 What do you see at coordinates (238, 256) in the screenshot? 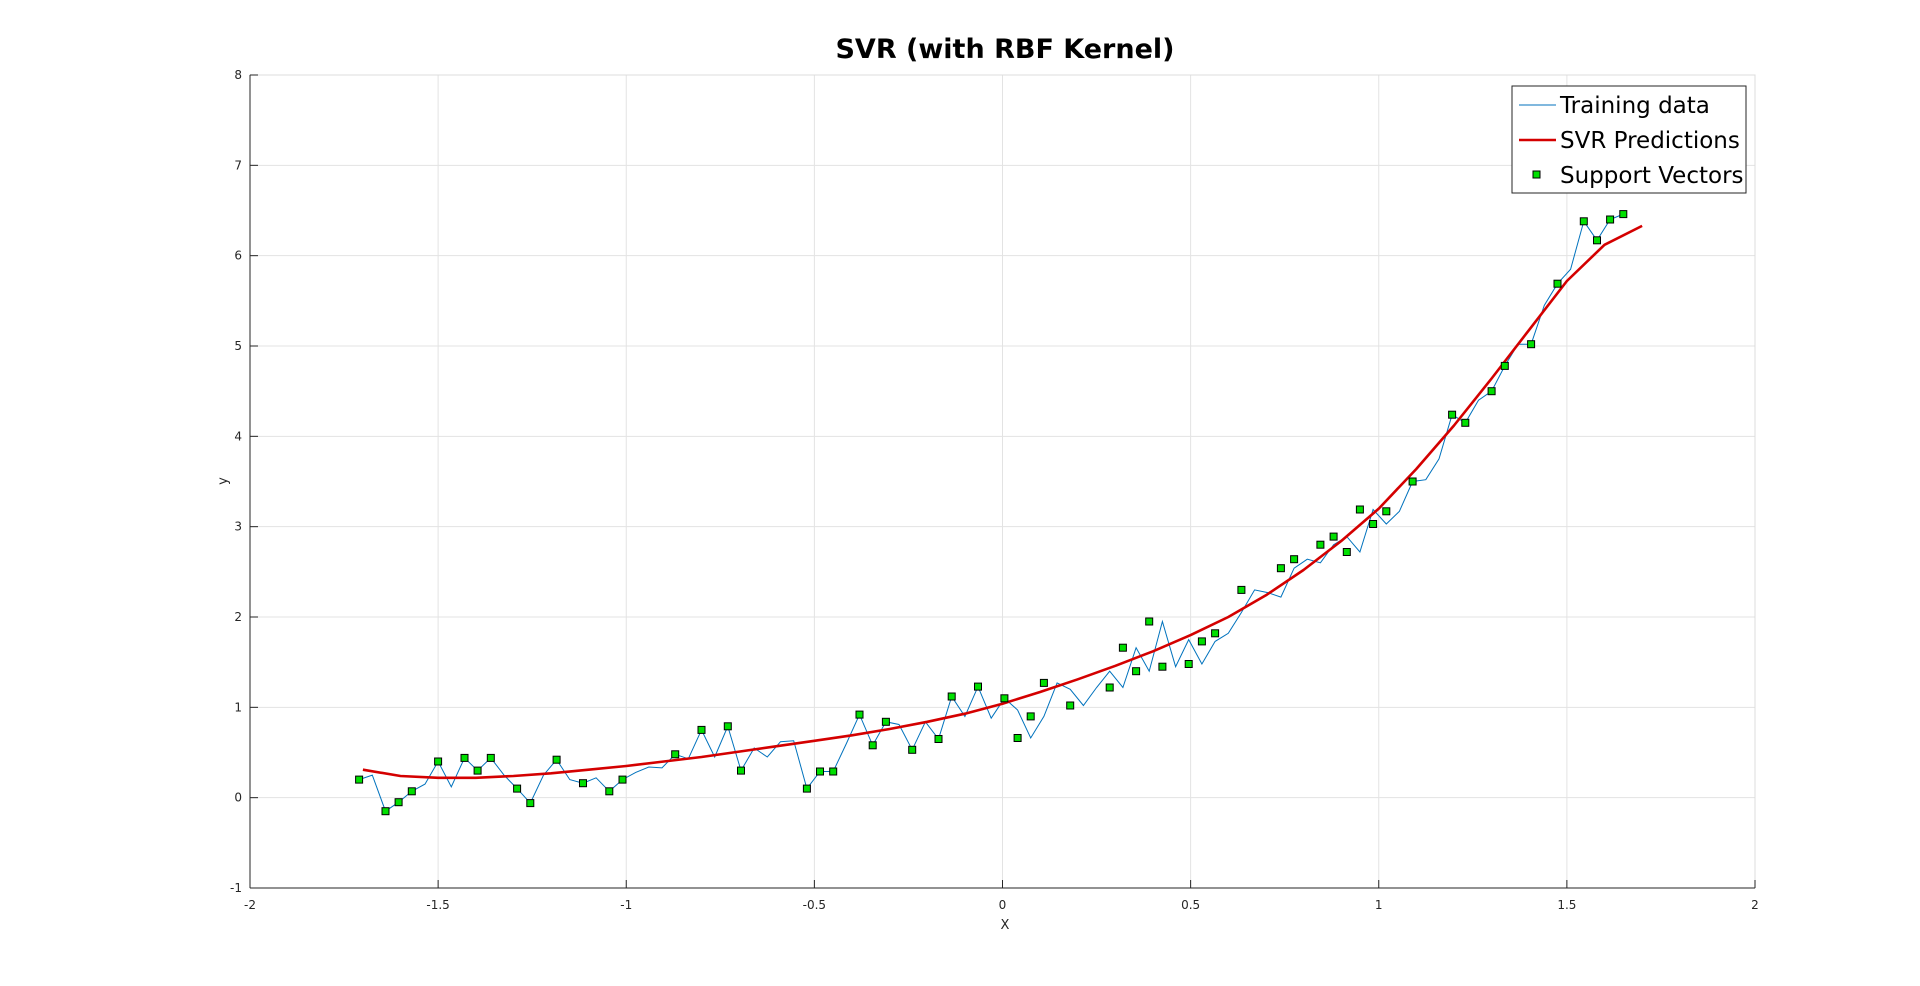
I see `y-tick-label: 6` at bounding box center [238, 256].